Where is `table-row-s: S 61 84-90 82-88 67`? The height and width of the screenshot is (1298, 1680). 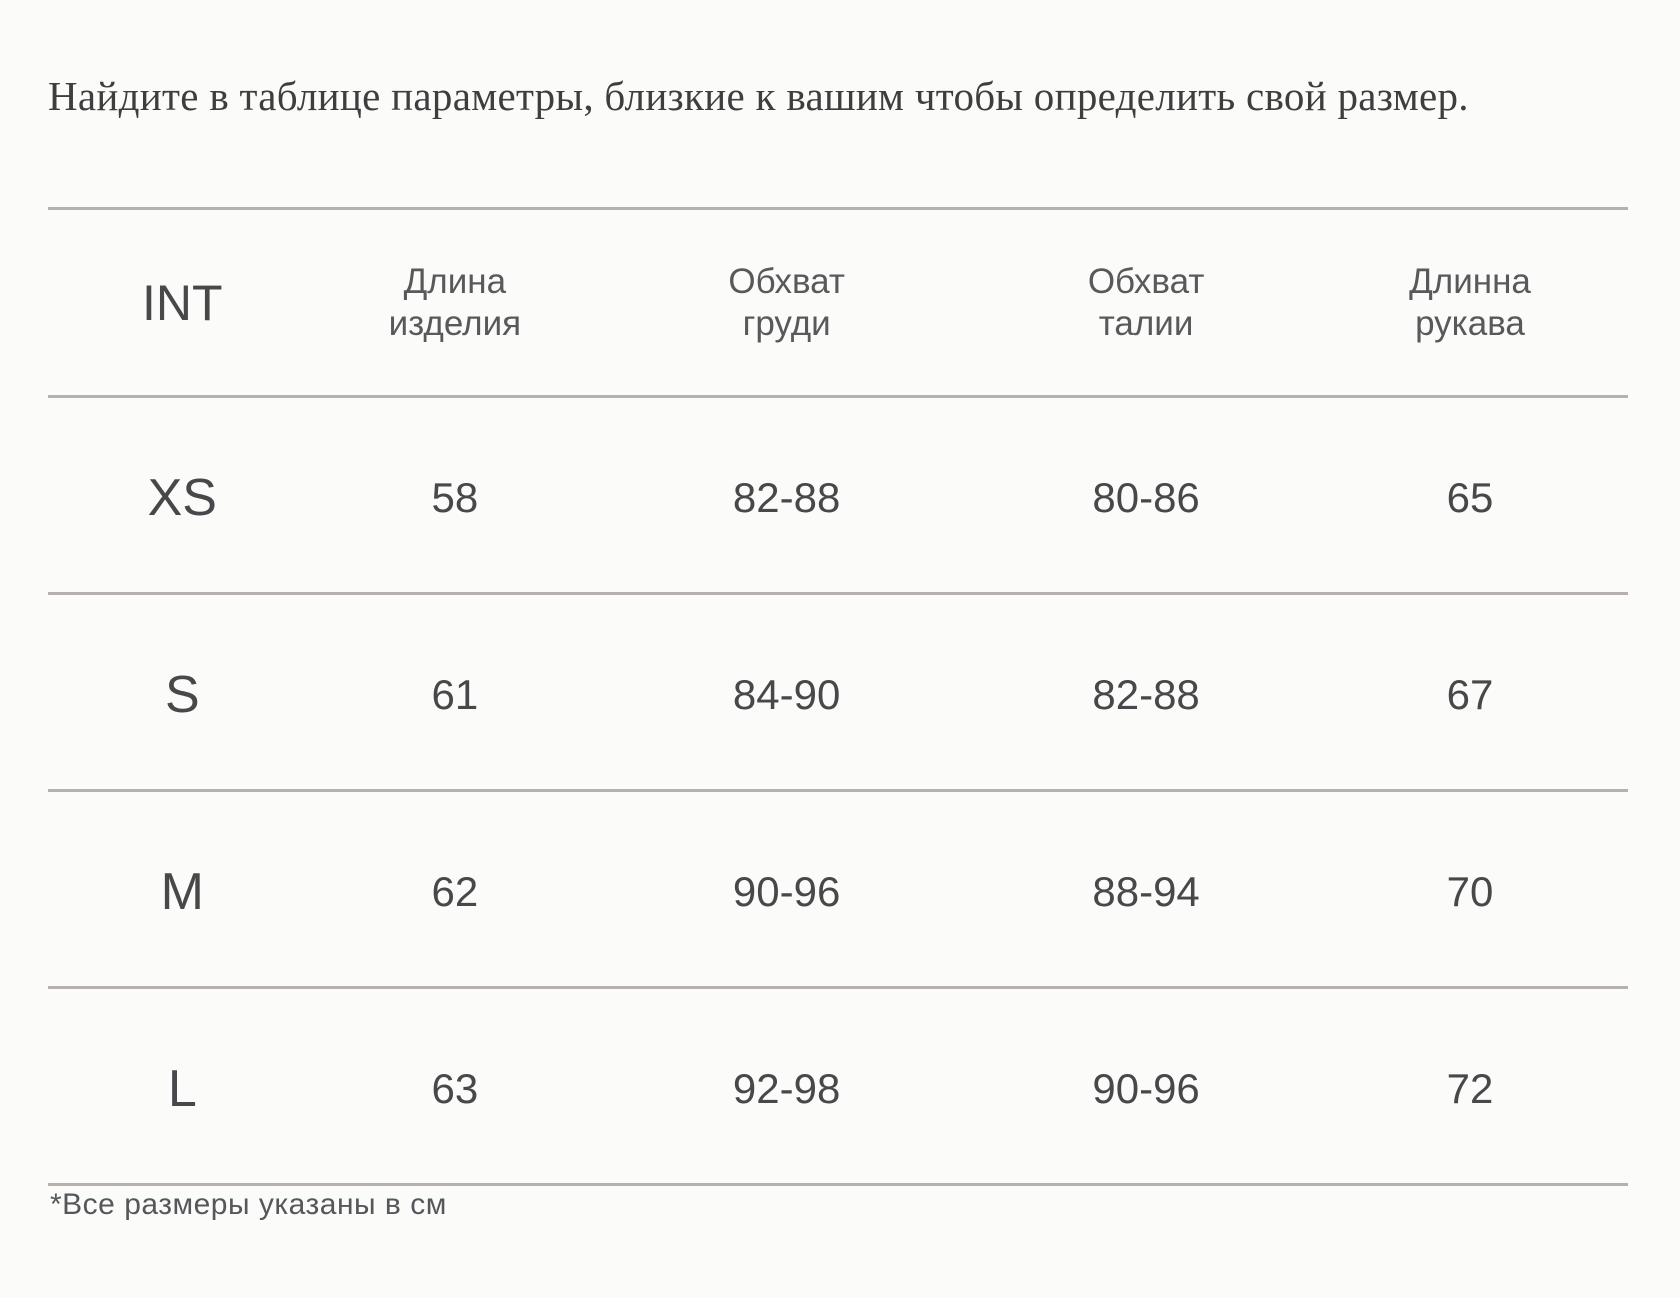
table-row-s: S 61 84-90 82-88 67 is located at coordinates (838, 692).